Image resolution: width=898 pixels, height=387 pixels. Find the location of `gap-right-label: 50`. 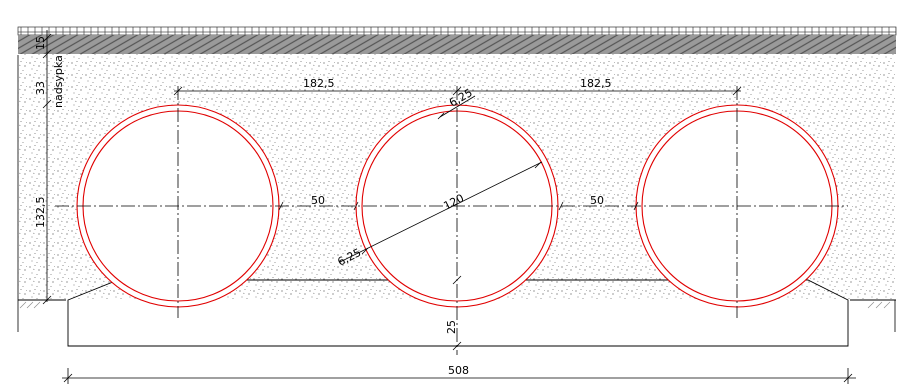

gap-right-label: 50 is located at coordinates (597, 200).